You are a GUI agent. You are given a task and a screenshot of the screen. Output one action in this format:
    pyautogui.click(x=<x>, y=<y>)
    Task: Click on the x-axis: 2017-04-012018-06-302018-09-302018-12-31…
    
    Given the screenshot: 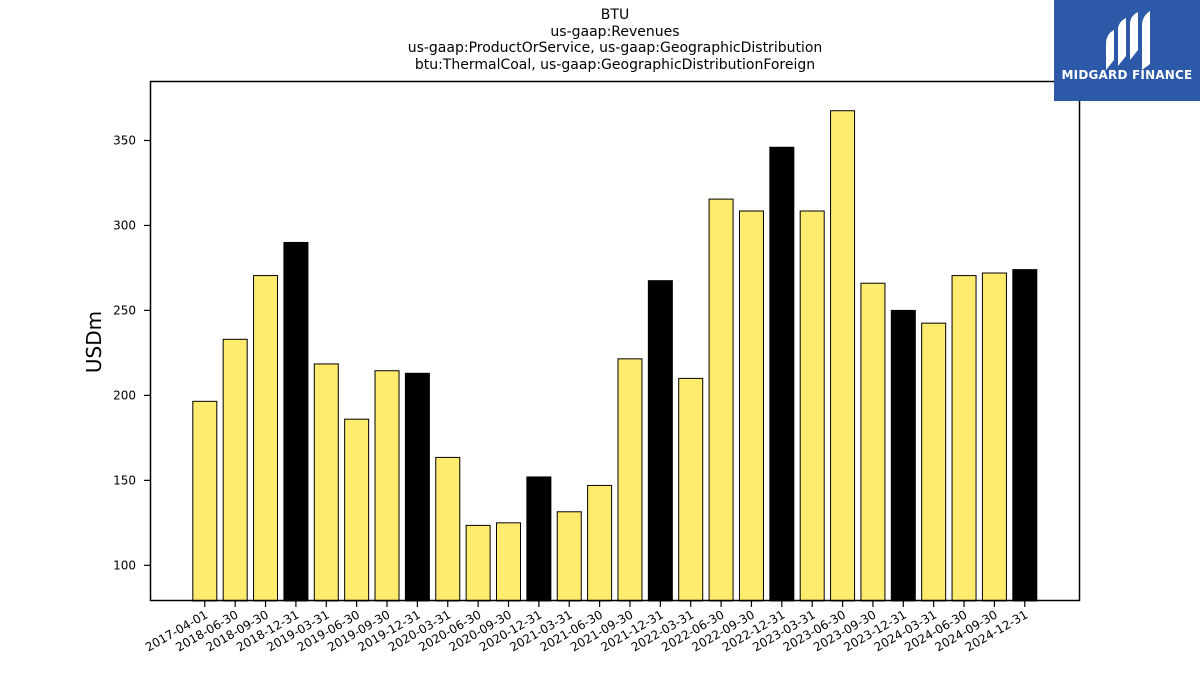 What is the action you would take?
    pyautogui.click(x=586, y=627)
    